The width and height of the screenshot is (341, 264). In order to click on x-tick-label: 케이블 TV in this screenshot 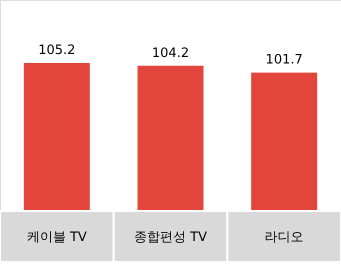, I will do `click(56, 237)`.